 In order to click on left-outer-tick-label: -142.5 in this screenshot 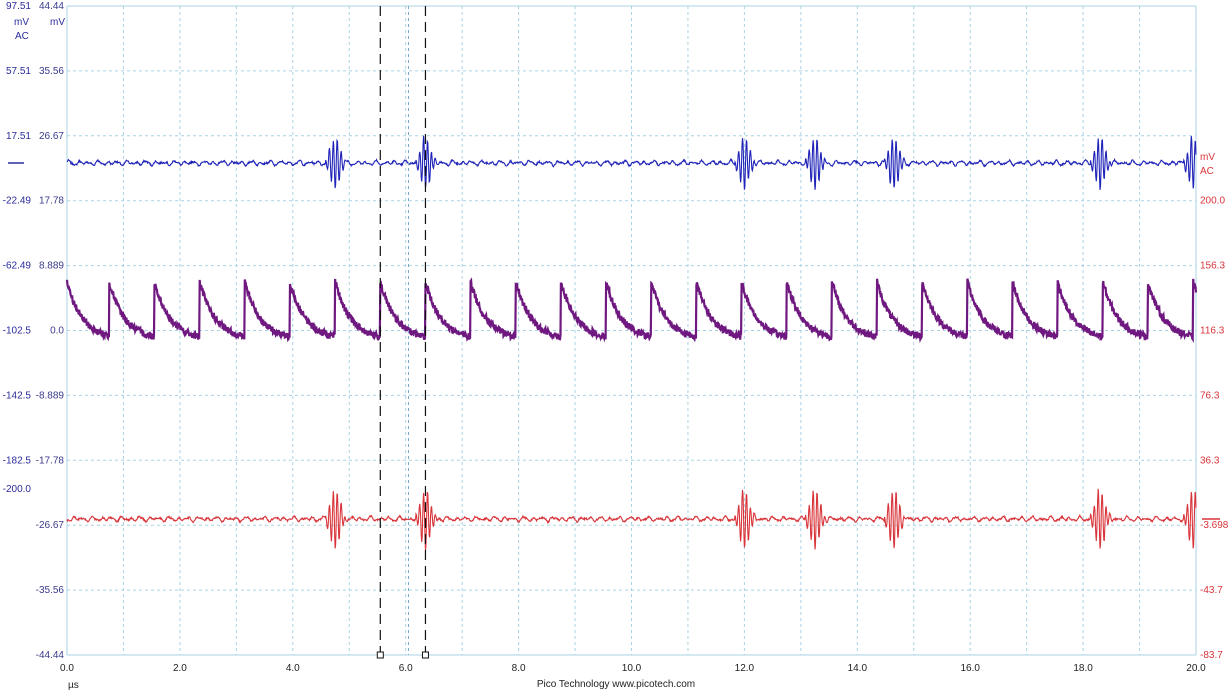, I will do `click(17, 395)`.